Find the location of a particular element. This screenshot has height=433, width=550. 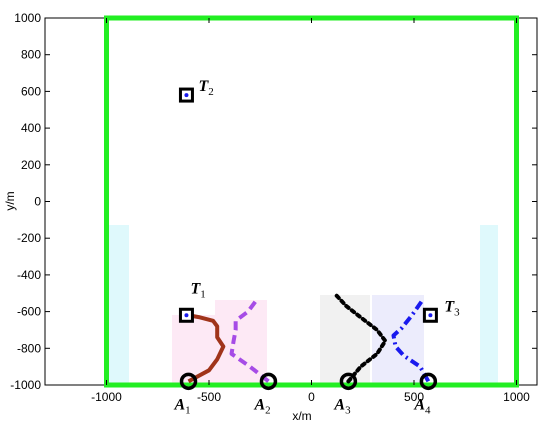

y-tick-label: -800 is located at coordinates (29, 348).